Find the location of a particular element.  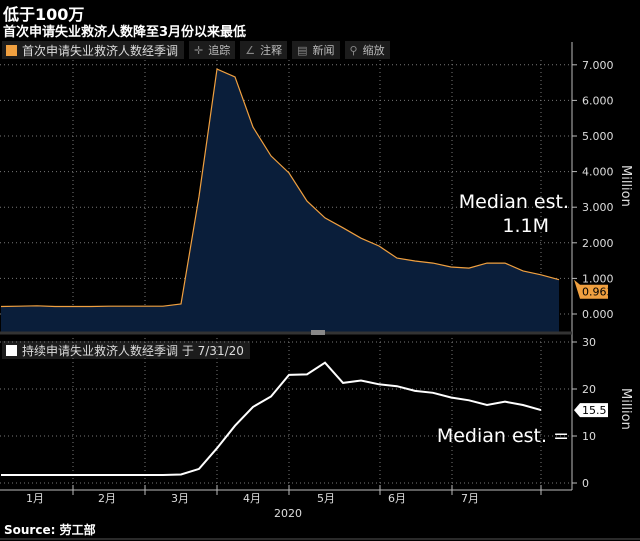

median-annotation: Median est. = is located at coordinates (503, 436).